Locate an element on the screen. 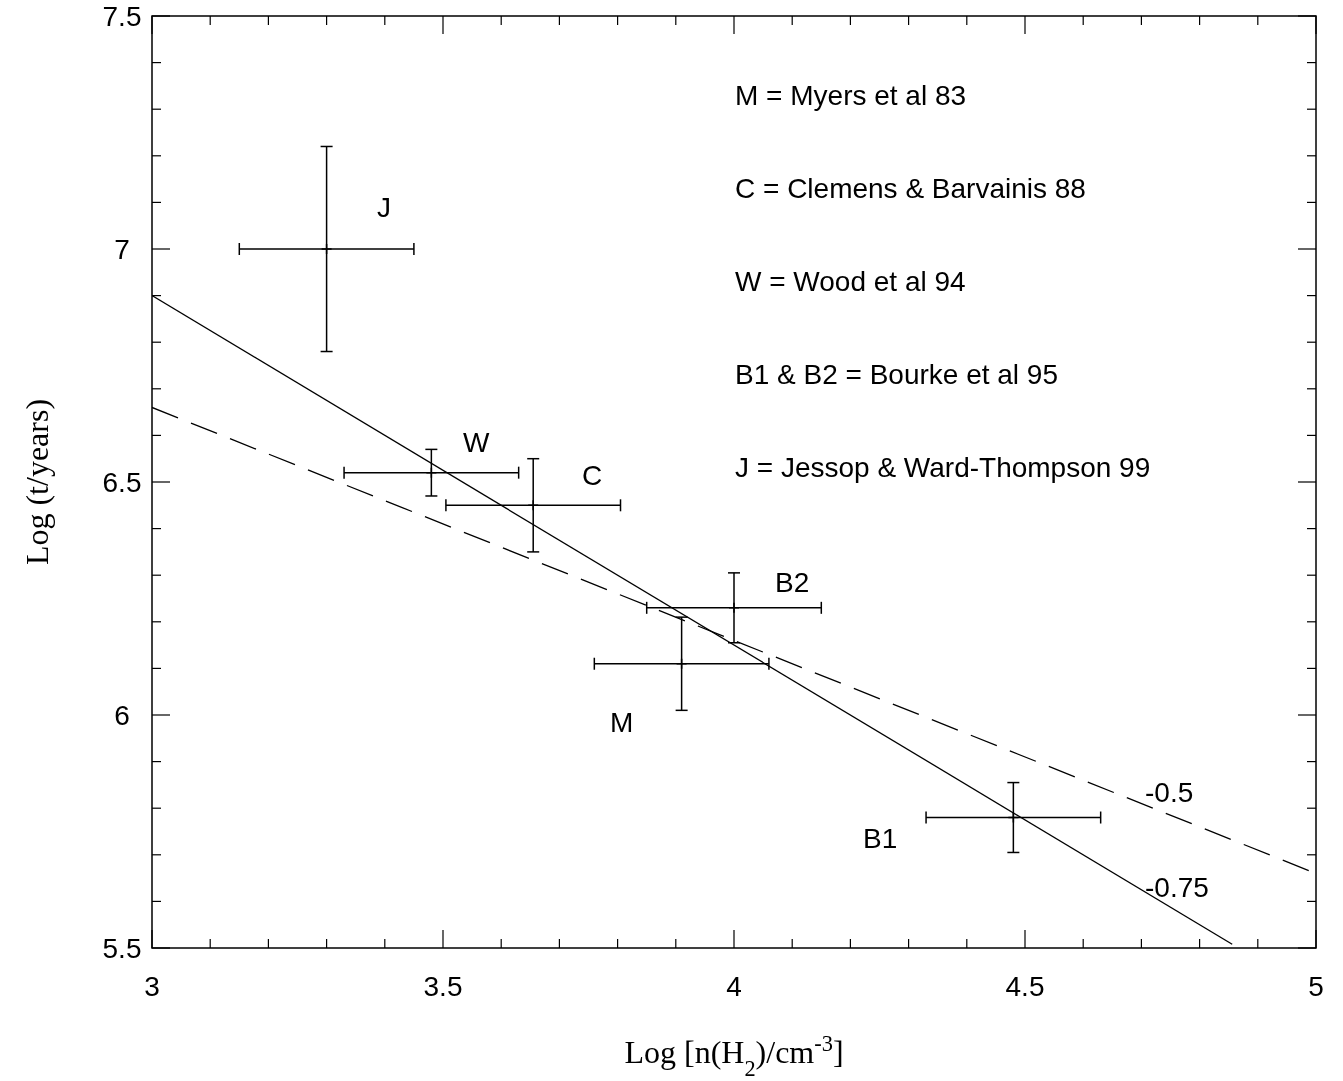 This screenshot has width=1343, height=1081. annotation: -0.5 is located at coordinates (1169, 792).